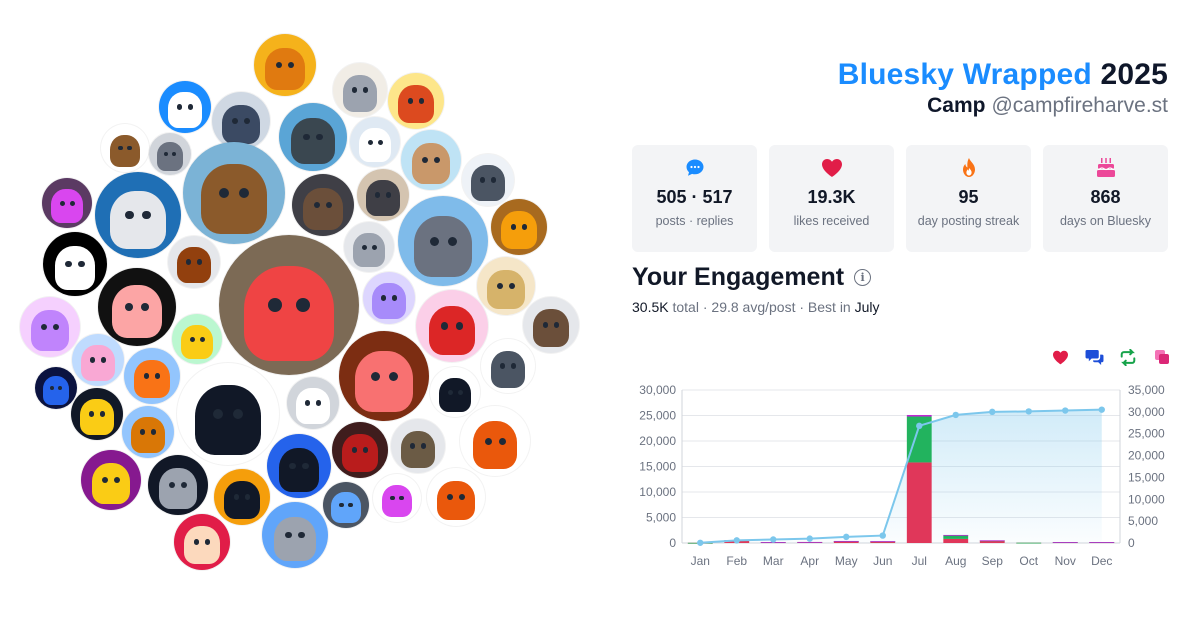 This screenshot has width=1200, height=630. What do you see at coordinates (138, 215) in the screenshot?
I see `avatar-lion-blue` at bounding box center [138, 215].